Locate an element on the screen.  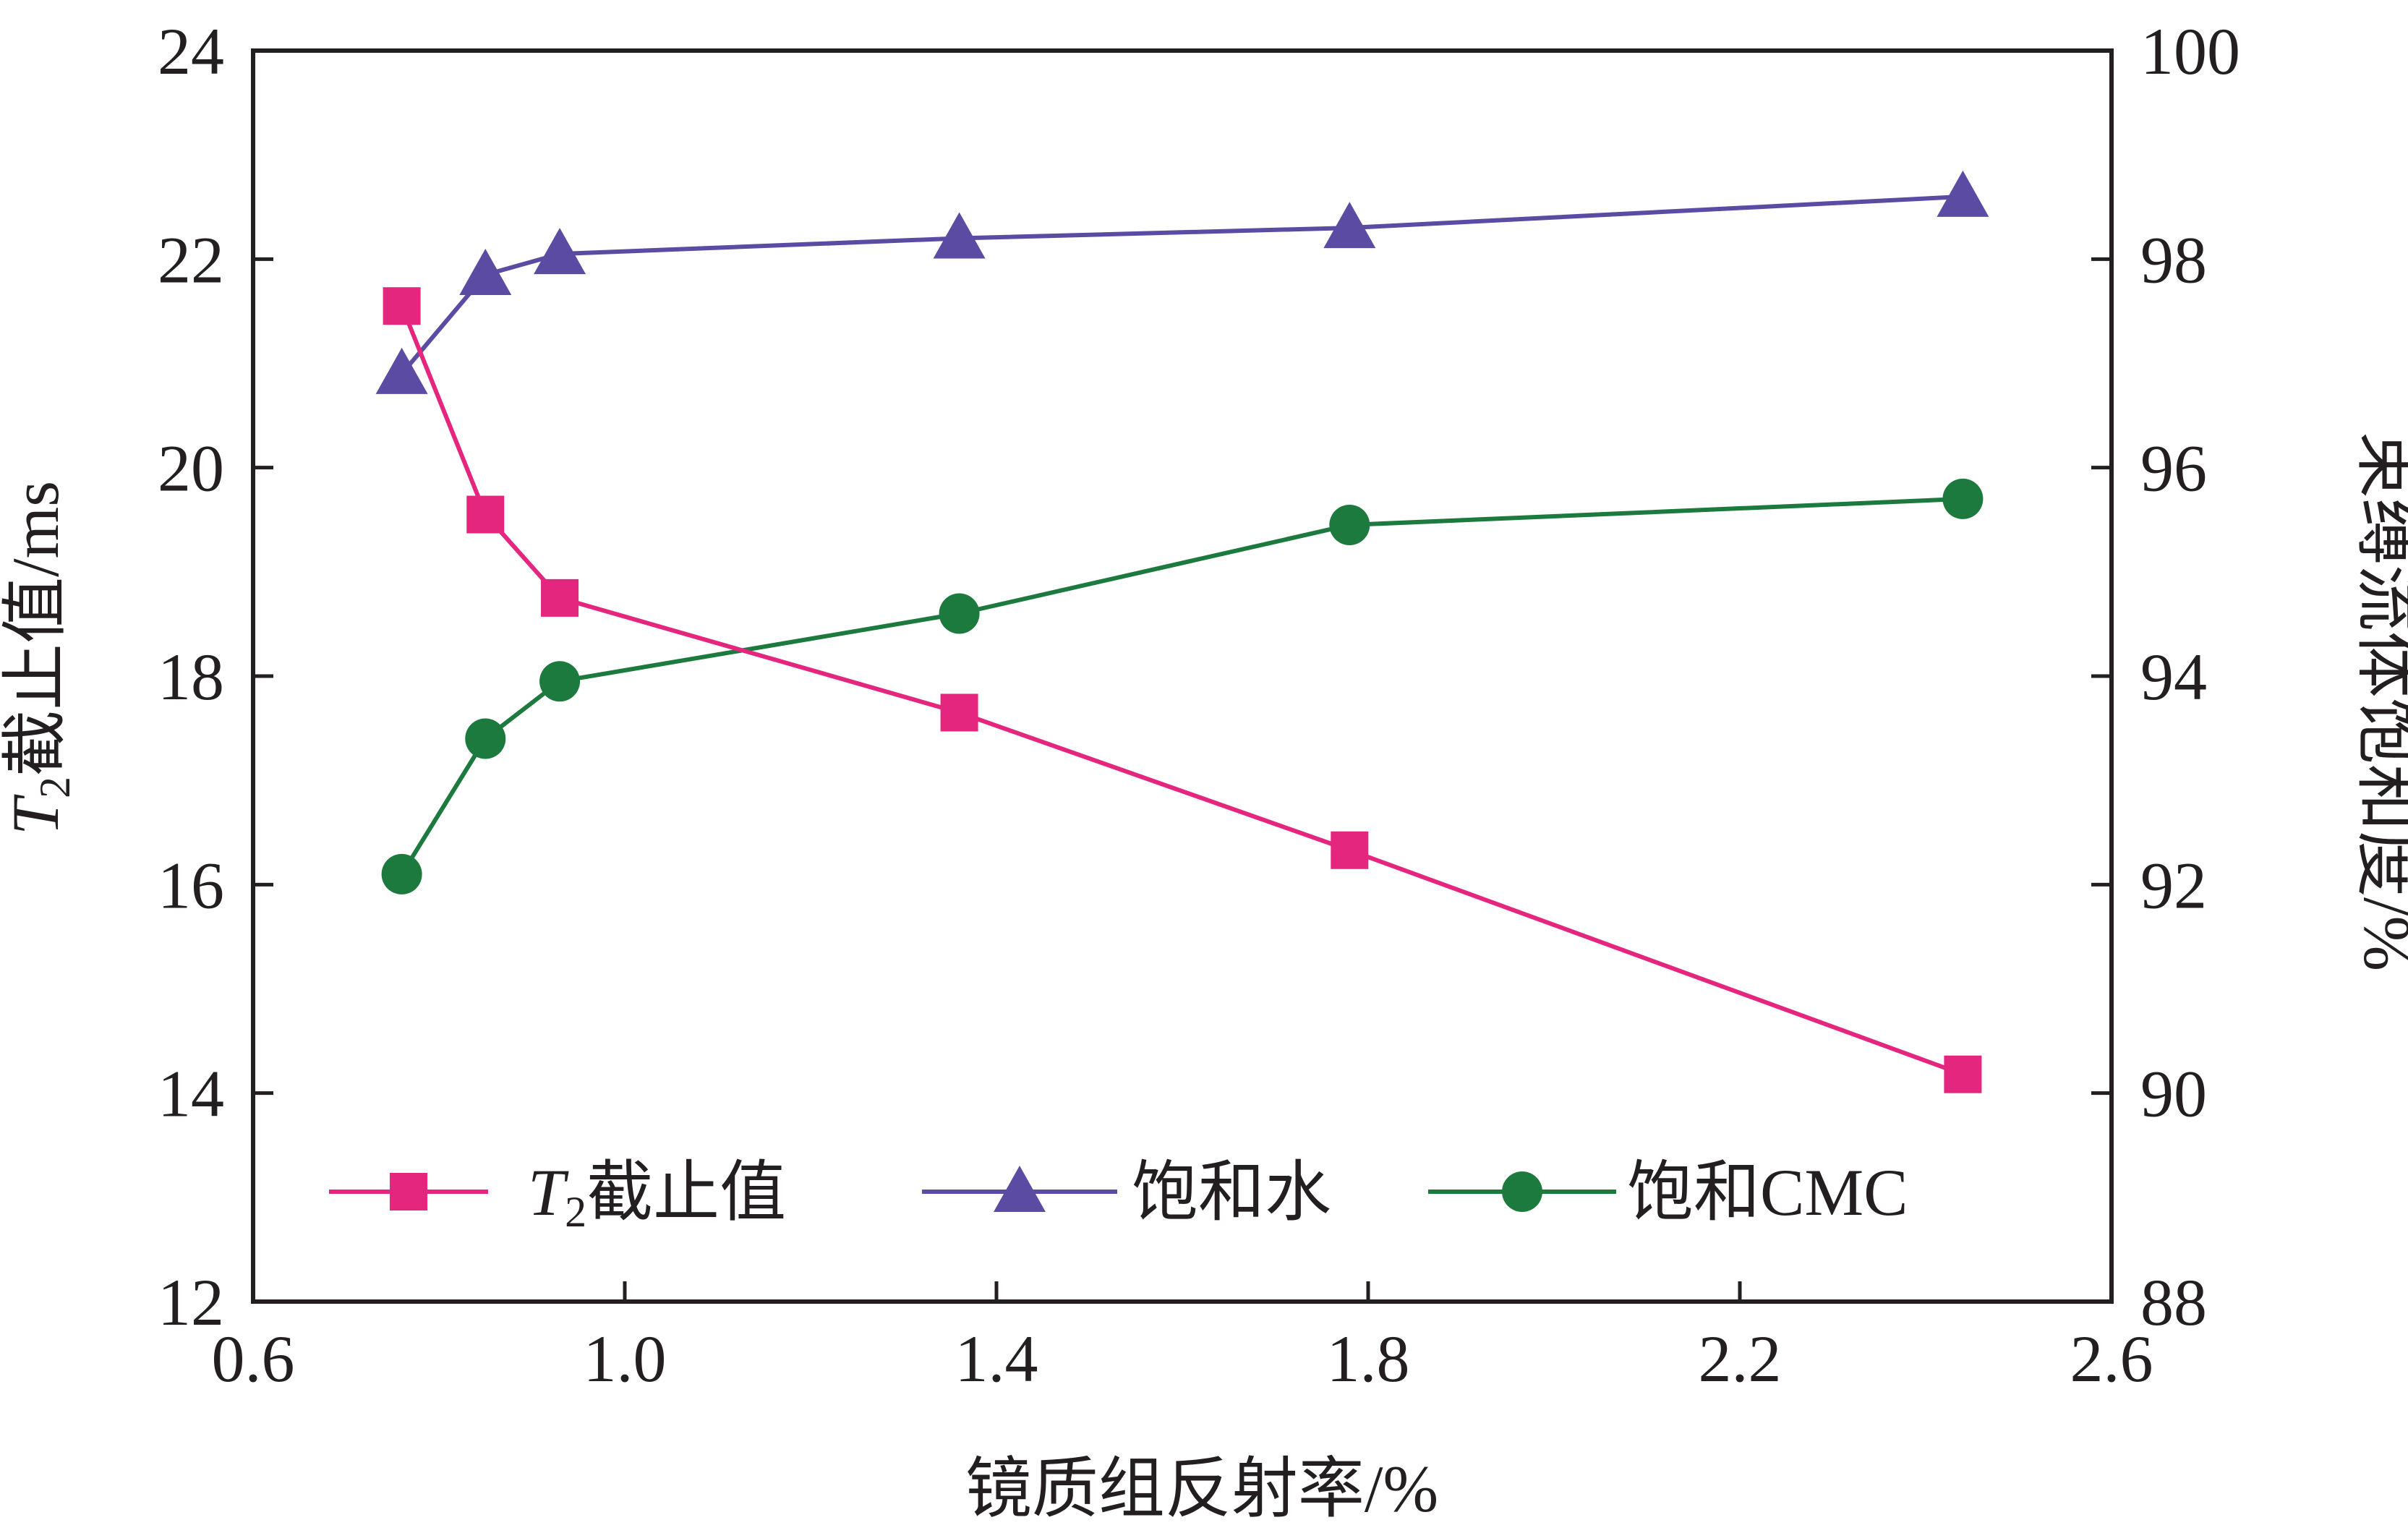
series-line-water is located at coordinates (1181, 284).